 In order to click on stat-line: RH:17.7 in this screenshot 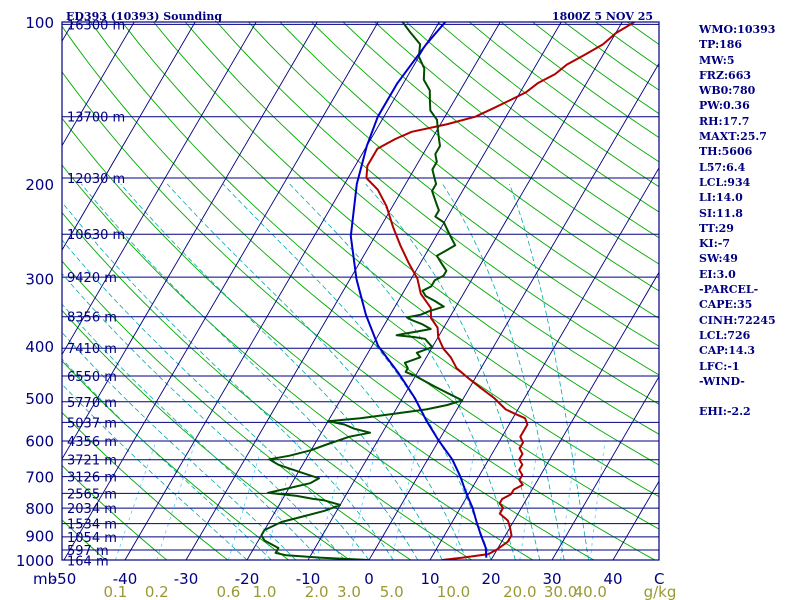, I will do `click(724, 121)`.